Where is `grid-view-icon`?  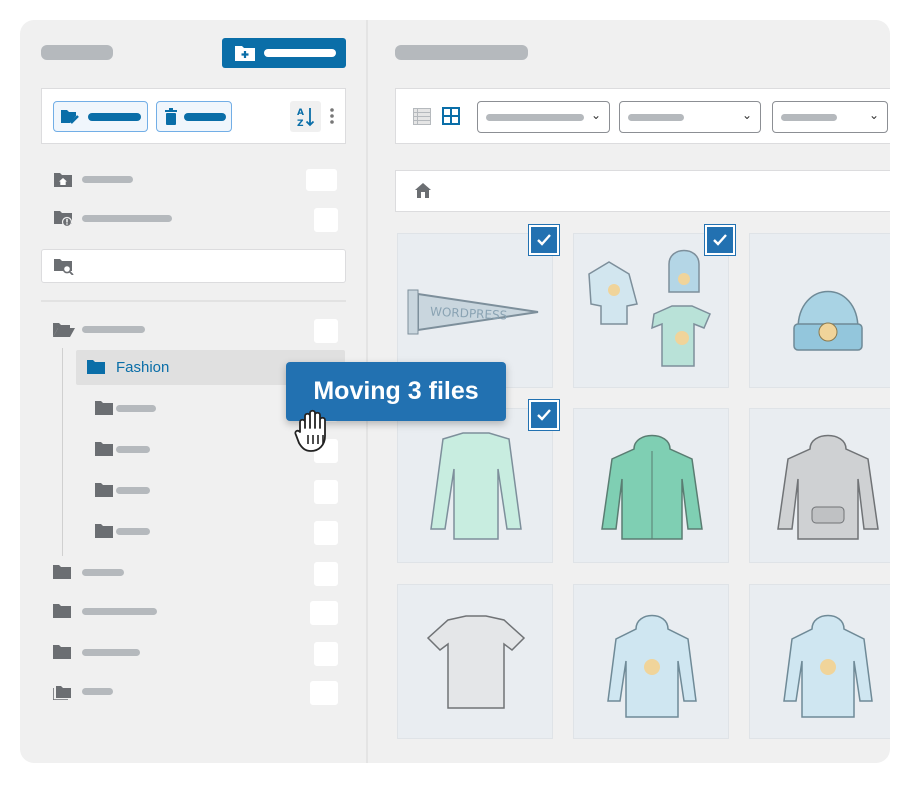 grid-view-icon is located at coordinates (451, 116).